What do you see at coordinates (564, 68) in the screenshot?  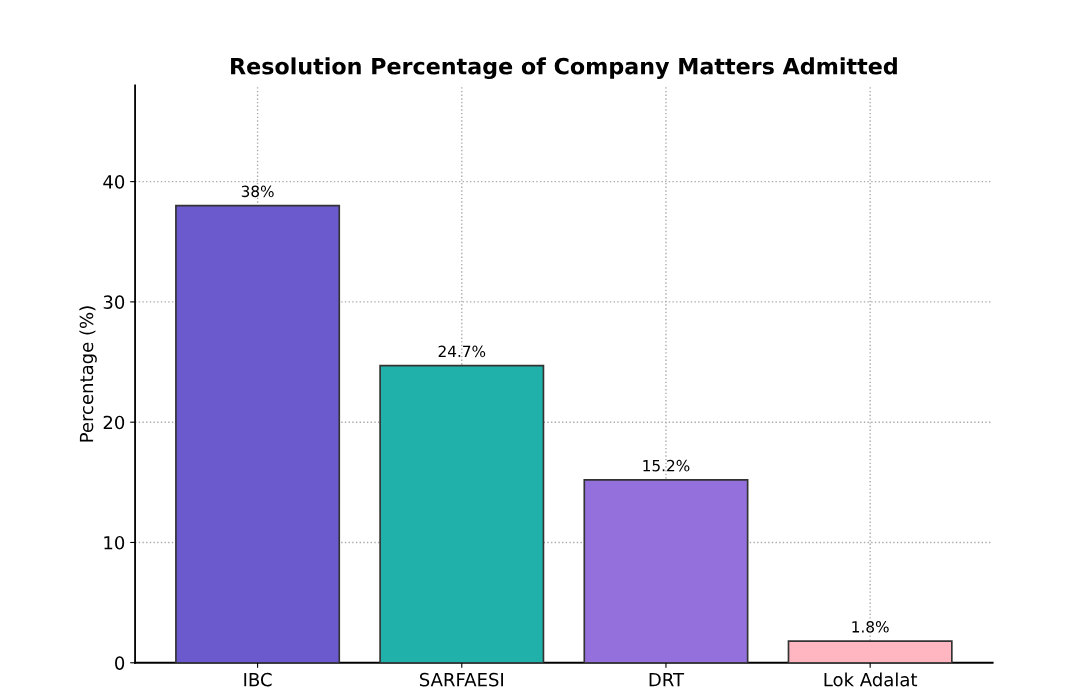 I see `chart-title: Resolution Percentage of Company Matters Admitted` at bounding box center [564, 68].